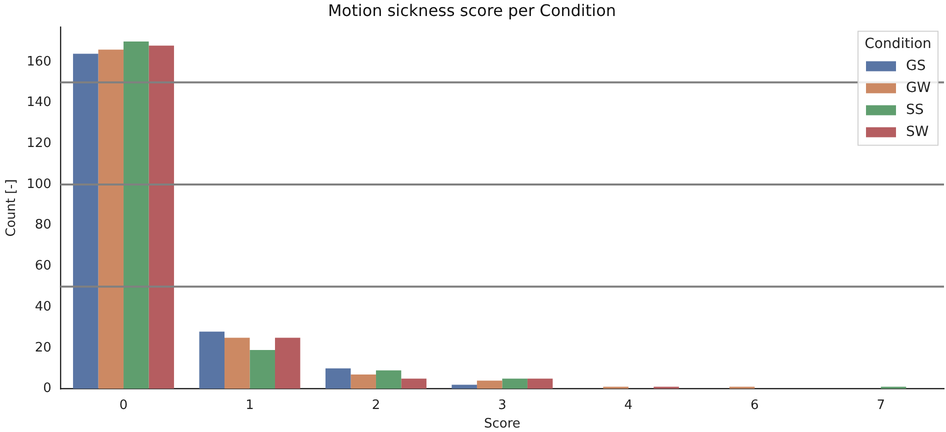  What do you see at coordinates (502, 424) in the screenshot?
I see `x-axis-title: Score` at bounding box center [502, 424].